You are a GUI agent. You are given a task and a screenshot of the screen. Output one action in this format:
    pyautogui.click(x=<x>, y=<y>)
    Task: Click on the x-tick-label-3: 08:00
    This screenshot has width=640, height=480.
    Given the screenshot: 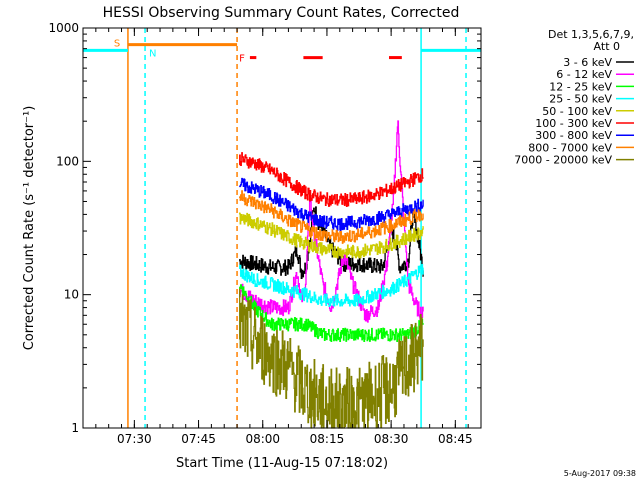 What is the action you would take?
    pyautogui.click(x=262, y=439)
    